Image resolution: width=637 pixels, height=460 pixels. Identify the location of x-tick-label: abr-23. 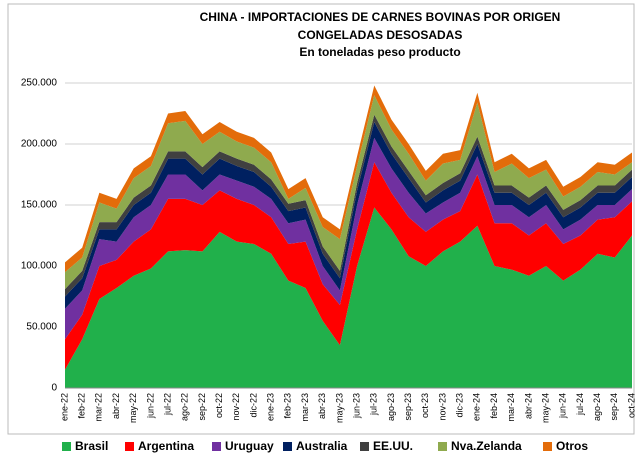
(322, 406).